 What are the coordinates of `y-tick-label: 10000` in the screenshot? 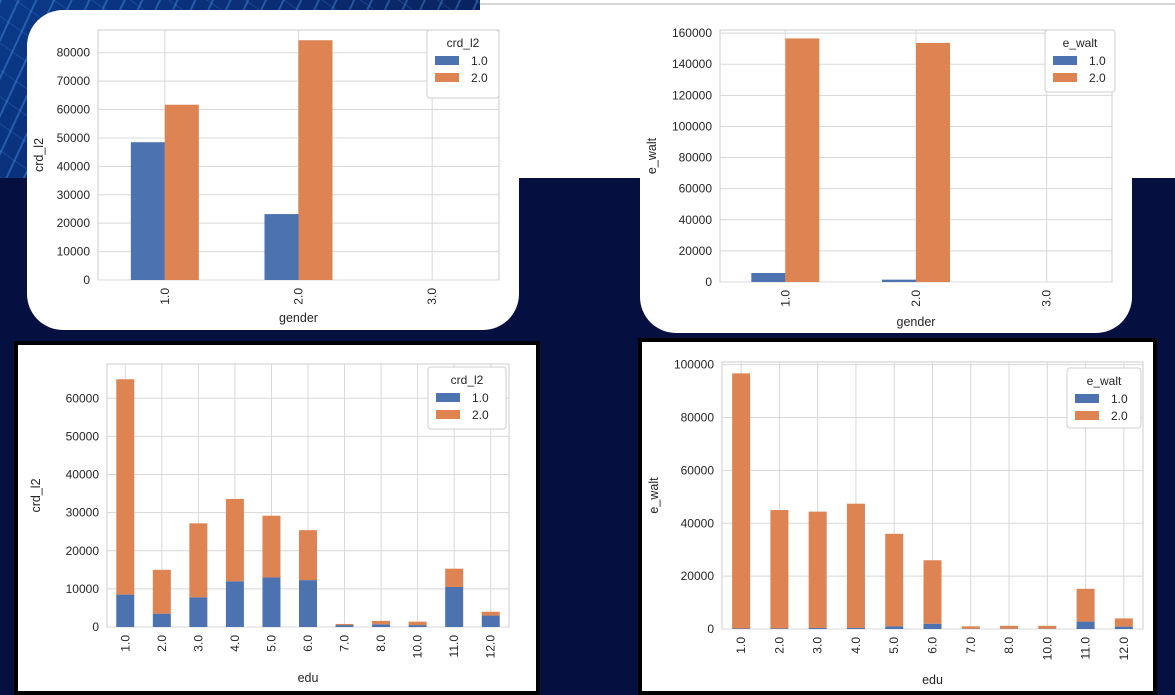 It's located at (74, 252).